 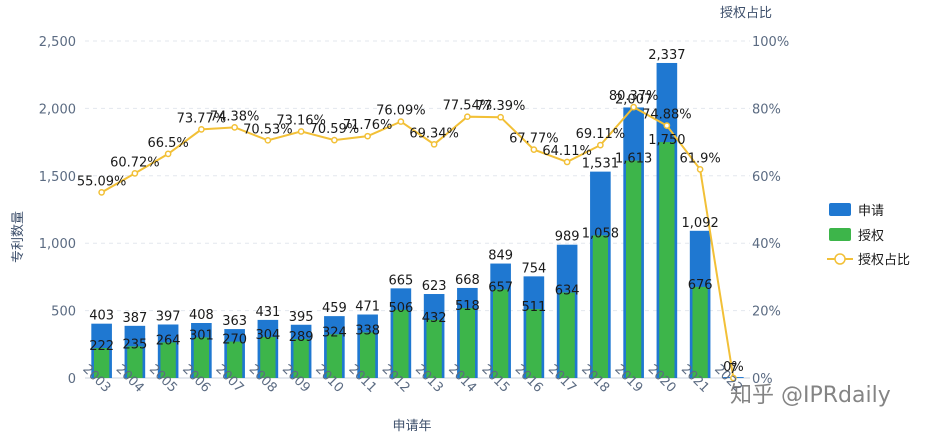 What do you see at coordinates (135, 162) in the screenshot?
I see `ratio-value-label: 60.72%` at bounding box center [135, 162].